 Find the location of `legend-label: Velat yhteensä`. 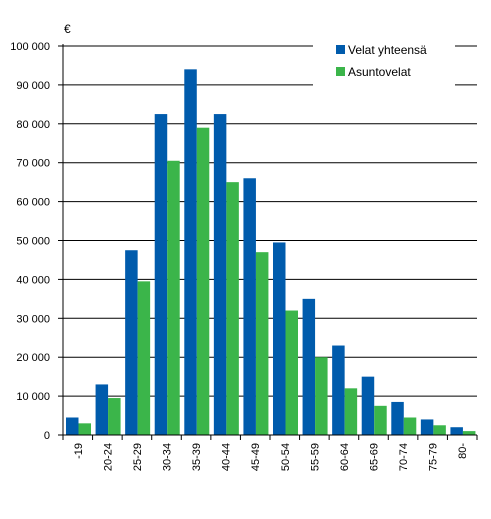

legend-label: Velat yhteensä is located at coordinates (387, 50).